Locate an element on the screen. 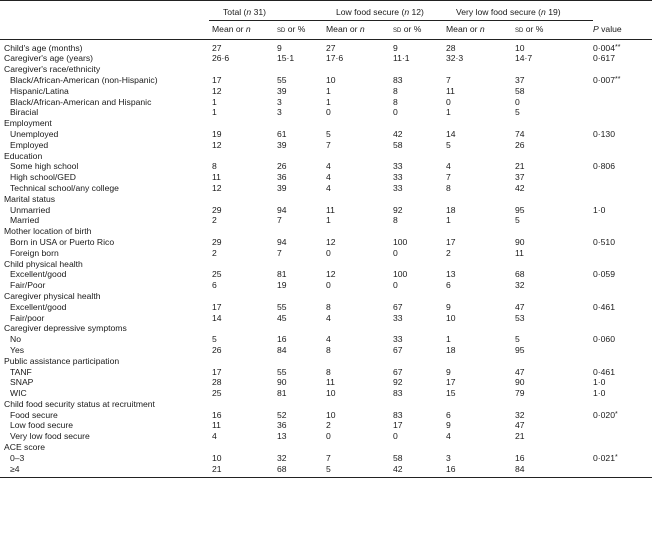 The width and height of the screenshot is (652, 555). table-row: Biracial 1 3 0 0 1 5 is located at coordinates (326, 112).